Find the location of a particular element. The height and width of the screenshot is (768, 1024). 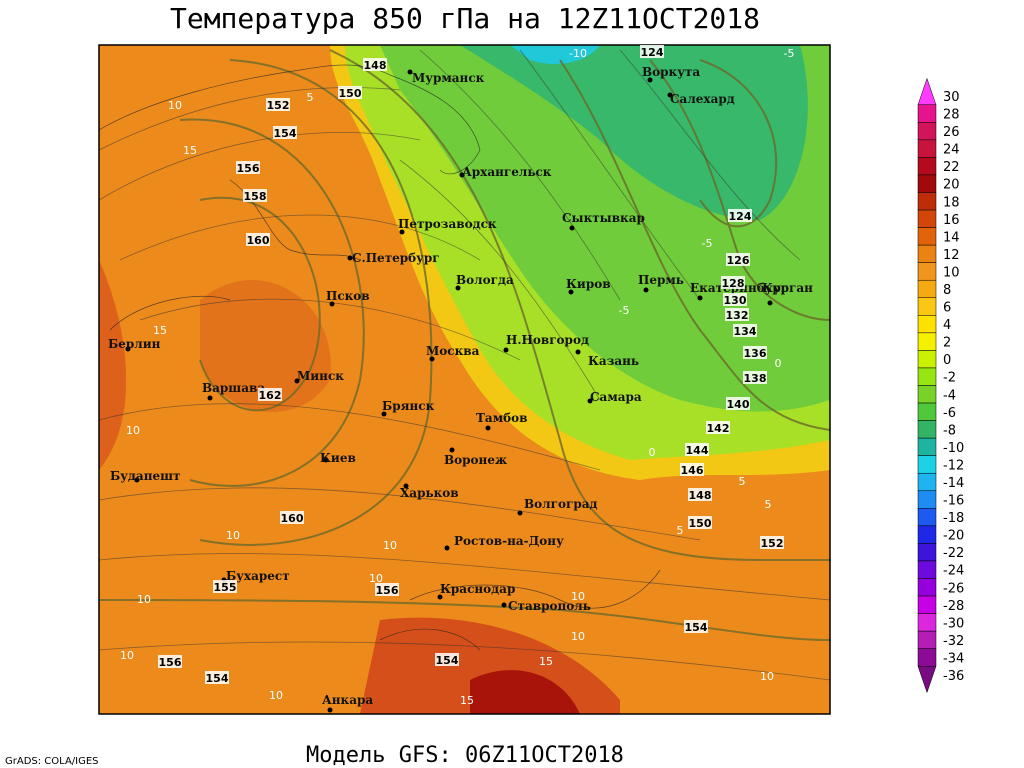

city-label: Варшава is located at coordinates (233, 388).